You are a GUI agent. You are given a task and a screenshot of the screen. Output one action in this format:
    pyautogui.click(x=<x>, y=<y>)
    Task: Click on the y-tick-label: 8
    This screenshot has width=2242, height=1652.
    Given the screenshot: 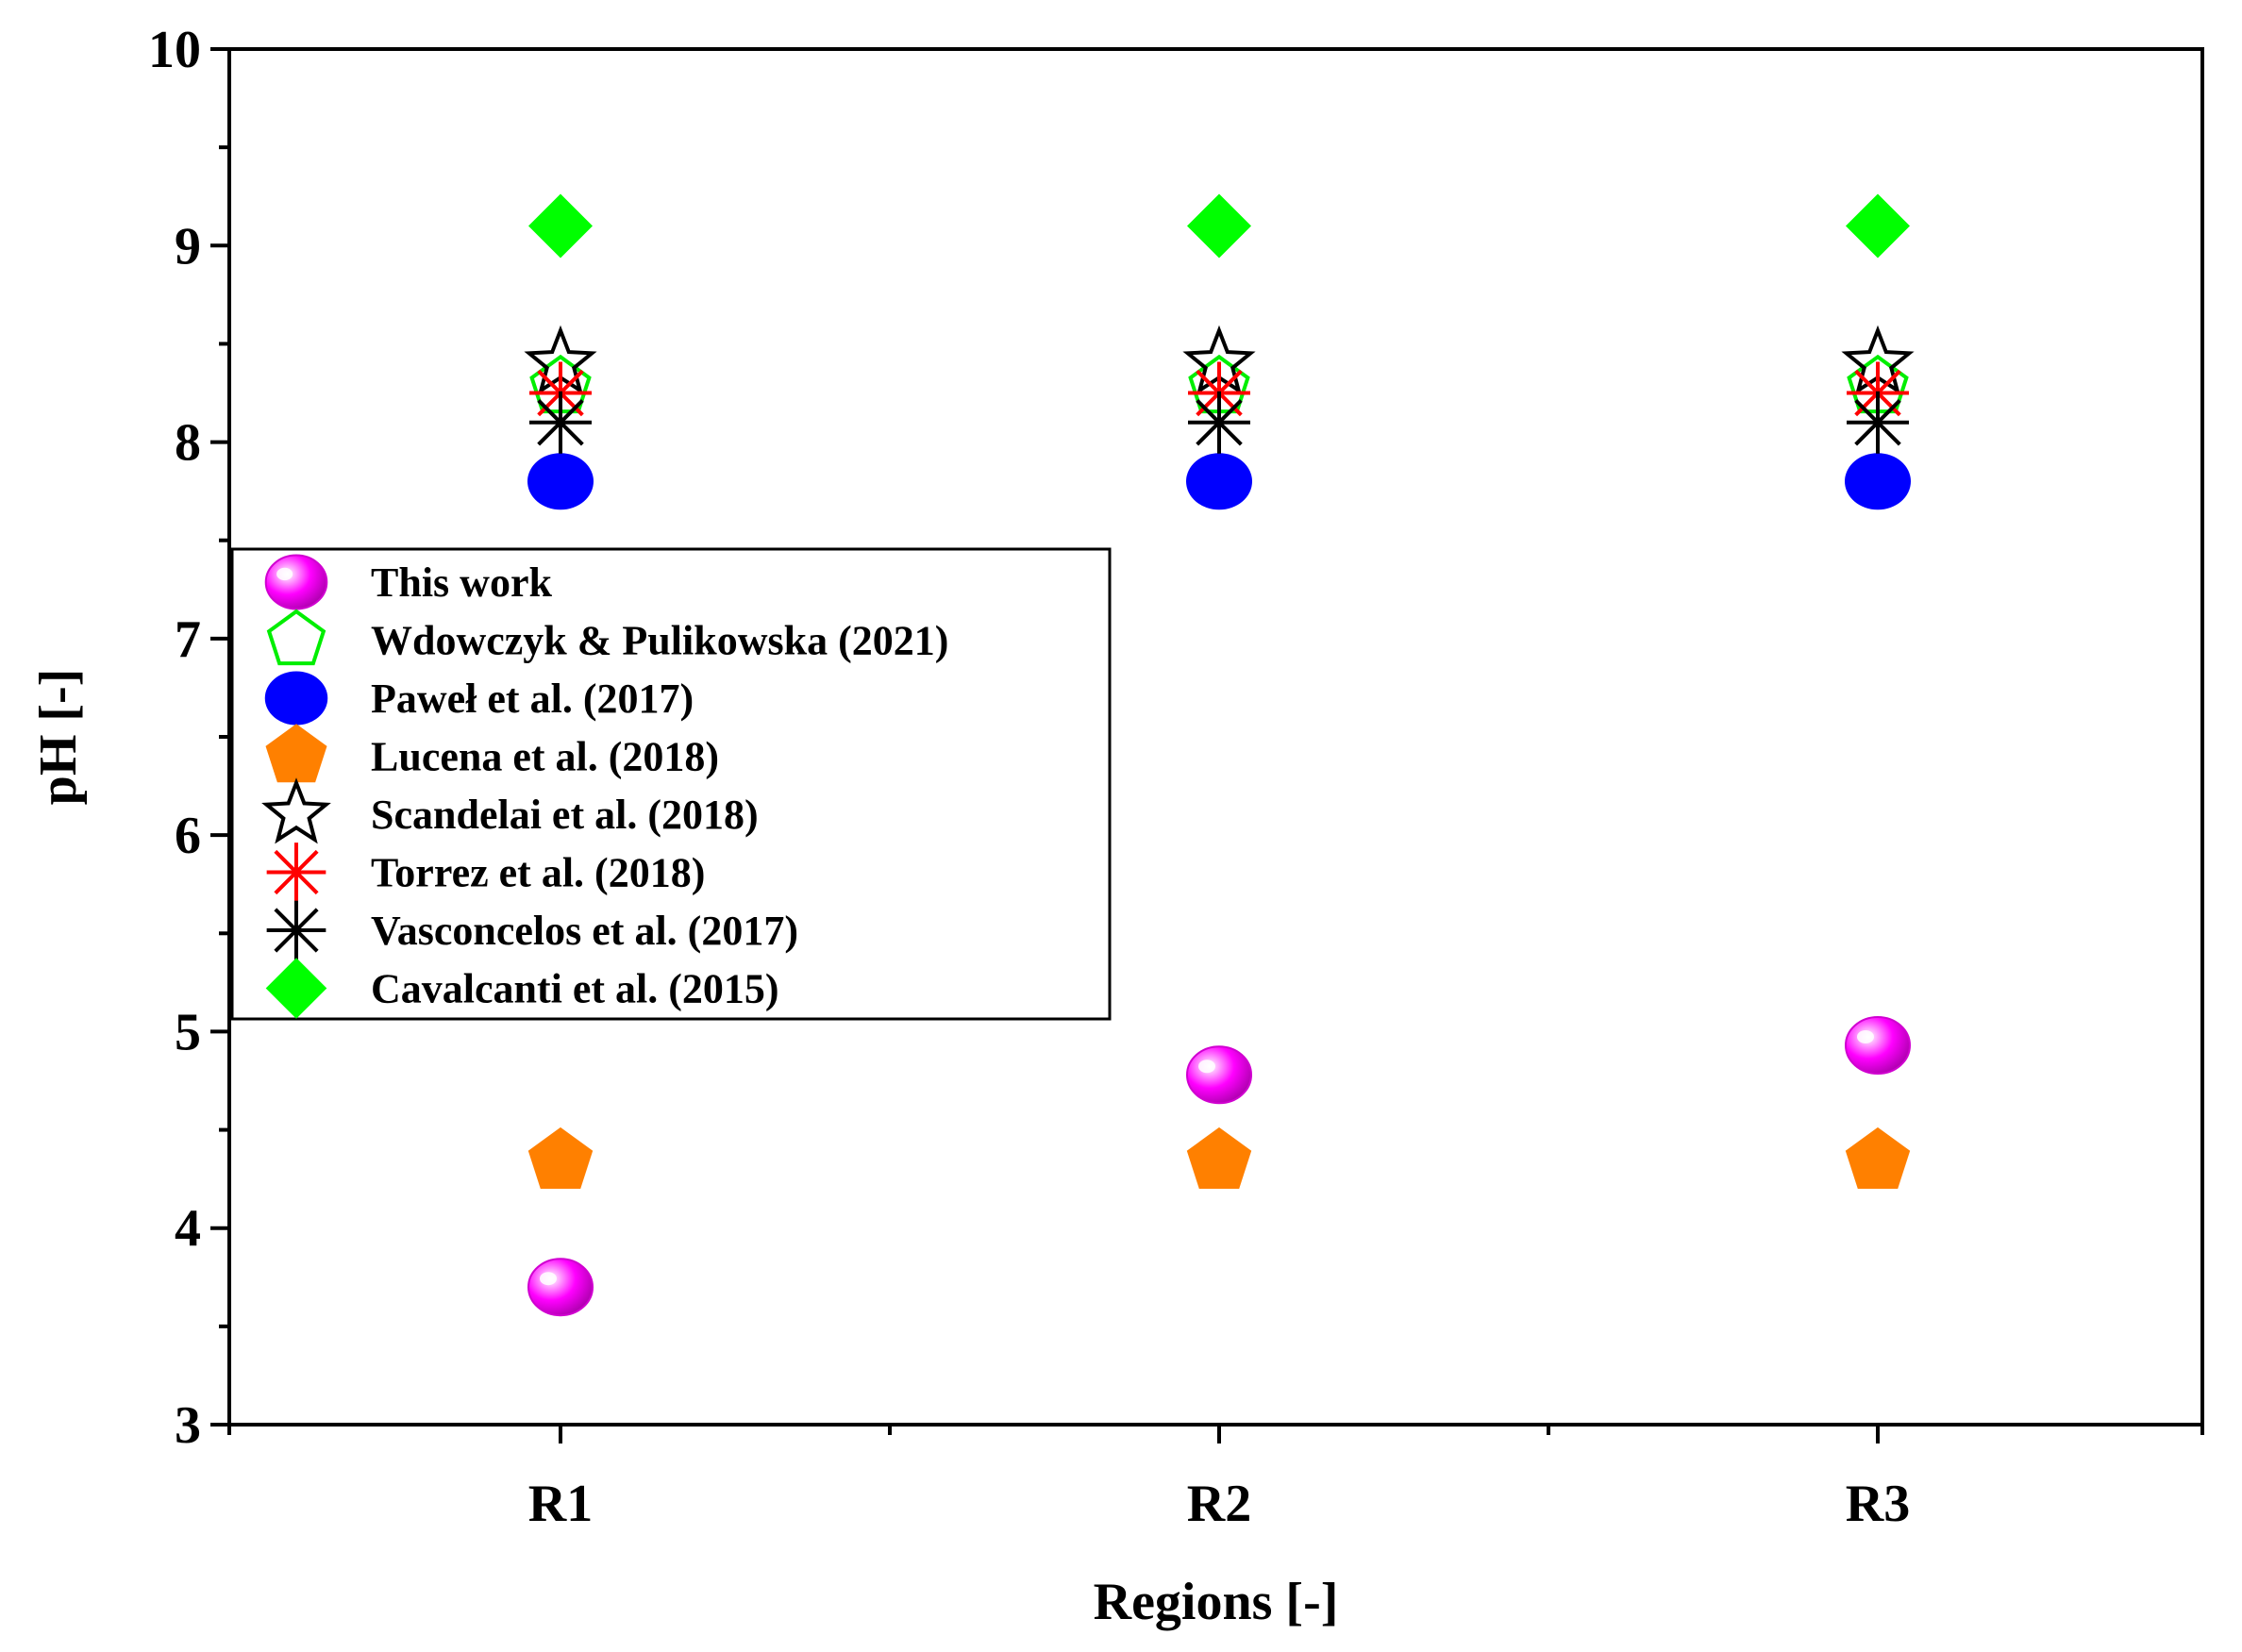 What is the action you would take?
    pyautogui.click(x=188, y=443)
    